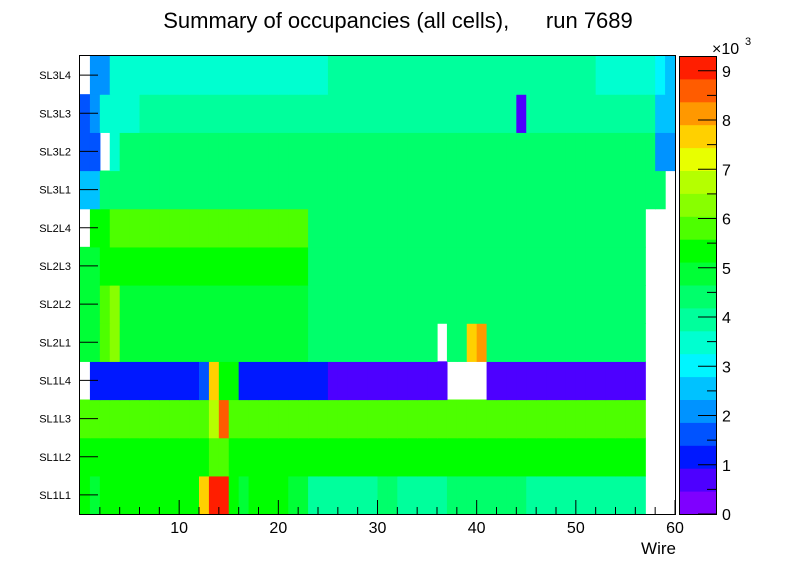  I want to click on y-tick-label: SL1L1, so click(55, 496).